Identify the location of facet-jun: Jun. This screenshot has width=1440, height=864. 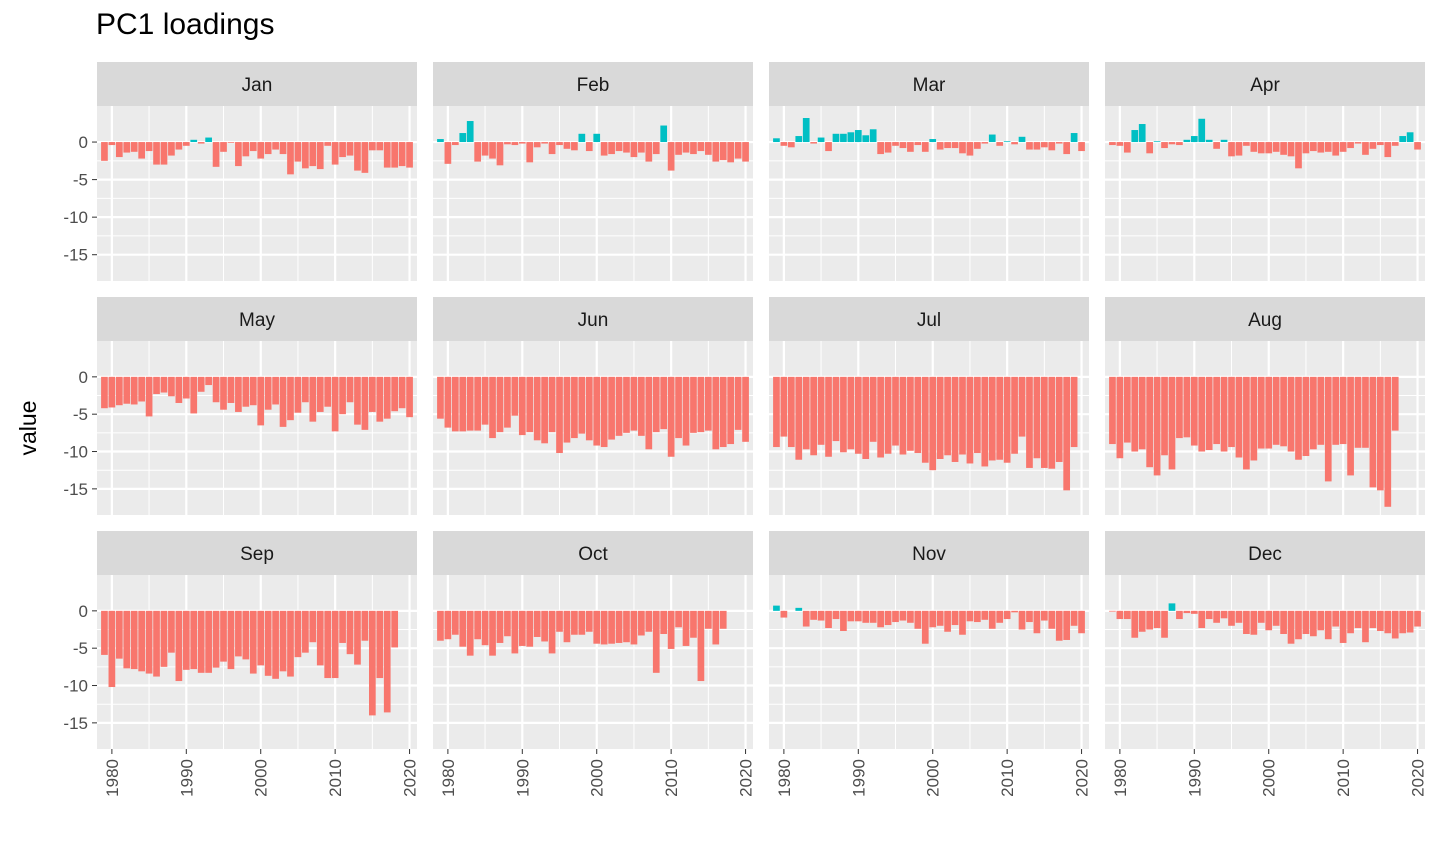
(593, 406).